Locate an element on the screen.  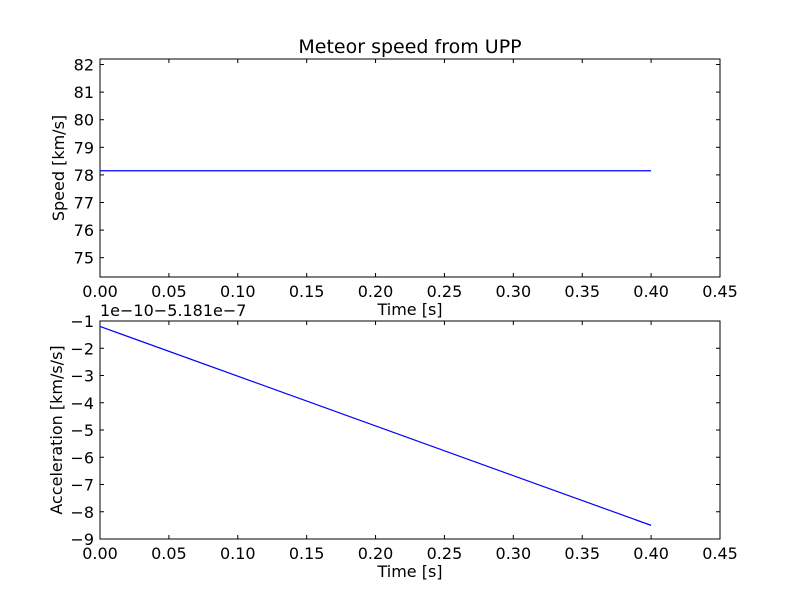
speed-x-tick-label: 0.40 is located at coordinates (651, 291).